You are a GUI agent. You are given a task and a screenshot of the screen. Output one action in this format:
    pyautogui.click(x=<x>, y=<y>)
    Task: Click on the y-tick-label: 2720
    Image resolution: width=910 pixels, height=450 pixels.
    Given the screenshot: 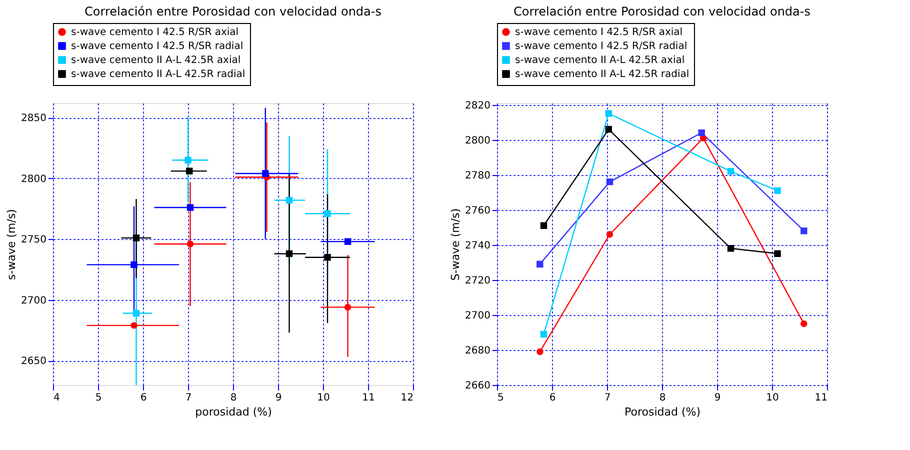 What is the action you would take?
    pyautogui.click(x=477, y=280)
    